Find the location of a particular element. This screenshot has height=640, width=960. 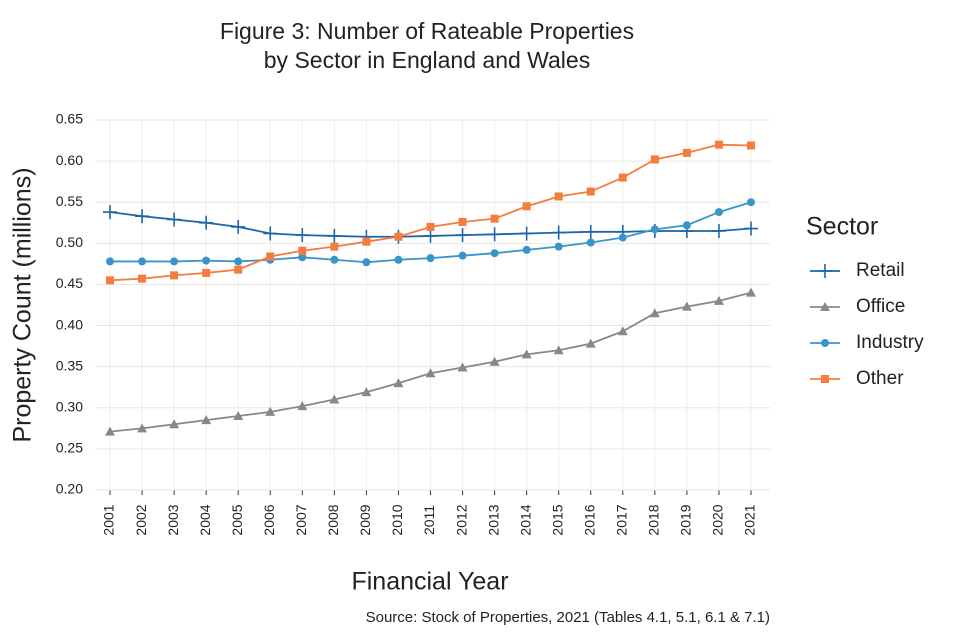

legend-label: Other is located at coordinates (880, 378).